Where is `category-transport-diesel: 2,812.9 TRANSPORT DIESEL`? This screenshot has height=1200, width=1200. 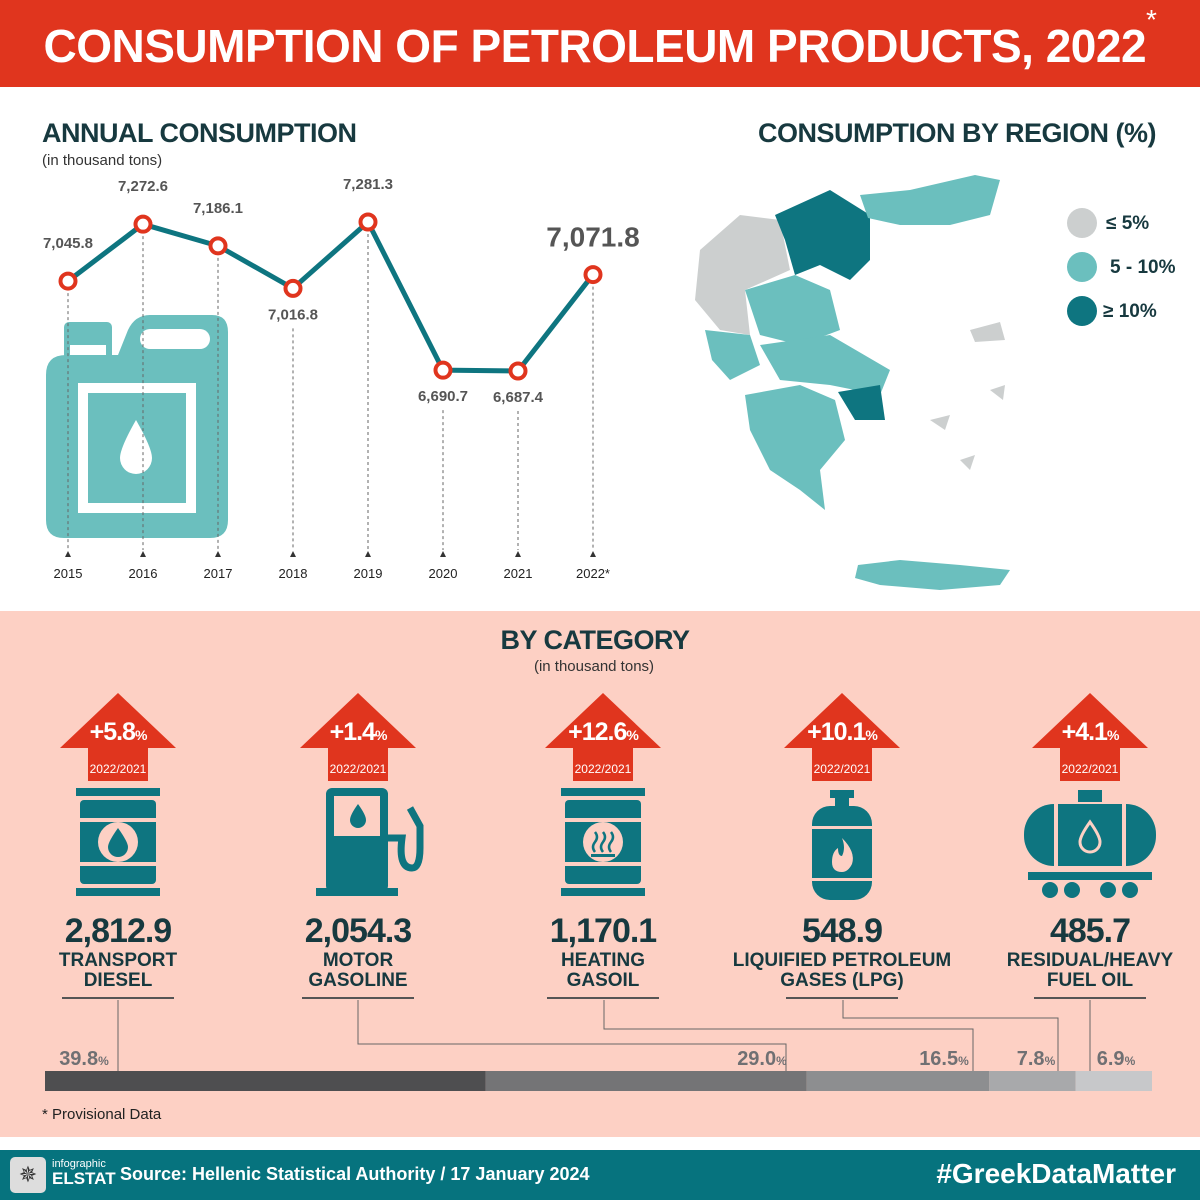
category-transport-diesel: 2,812.9 TRANSPORT DIESEL is located at coordinates (119, 951).